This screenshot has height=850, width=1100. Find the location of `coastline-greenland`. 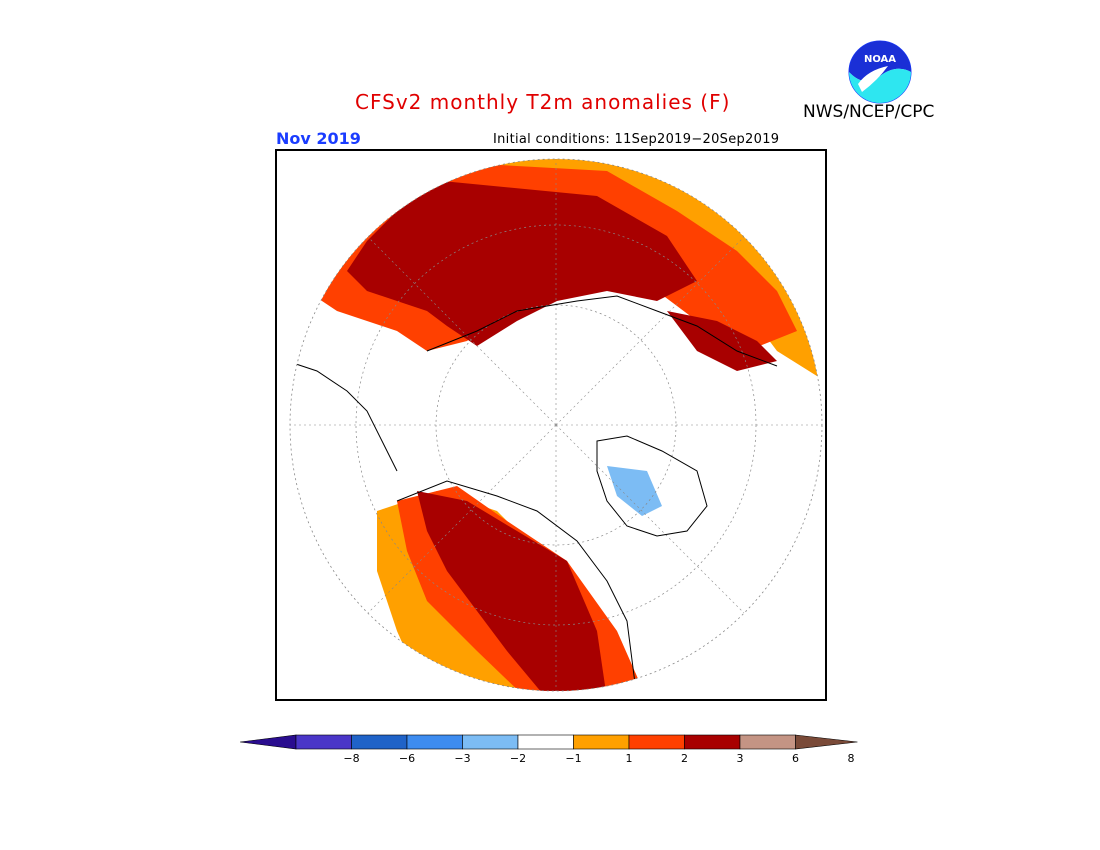

coastline-greenland is located at coordinates (652, 486).